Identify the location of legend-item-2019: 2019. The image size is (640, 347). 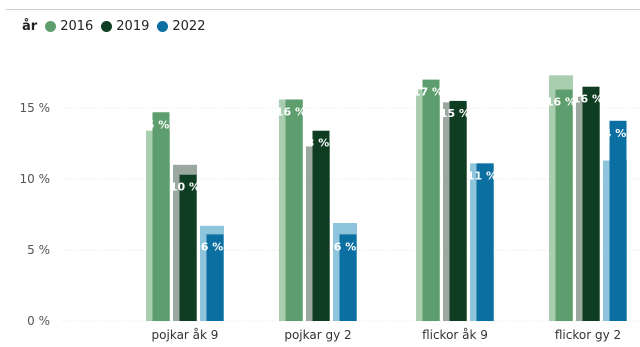
(125, 26).